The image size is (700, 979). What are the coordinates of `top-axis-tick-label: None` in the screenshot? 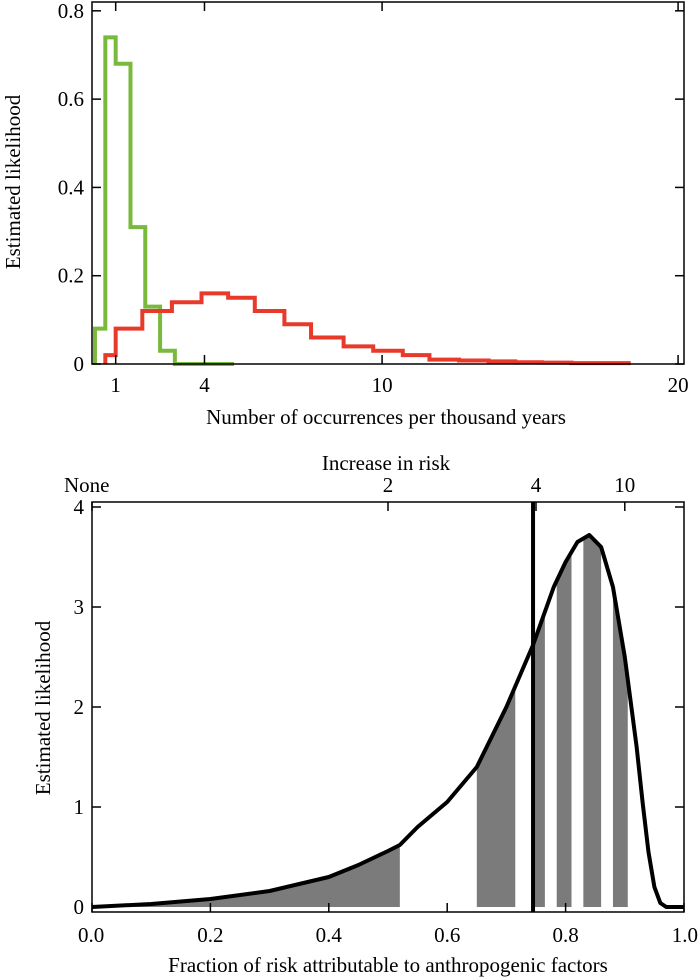 It's located at (87, 485).